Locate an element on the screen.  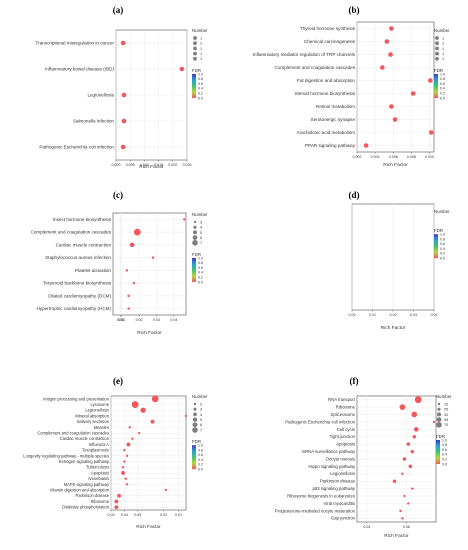
legend-size-label: 10 is located at coordinates (446, 404).